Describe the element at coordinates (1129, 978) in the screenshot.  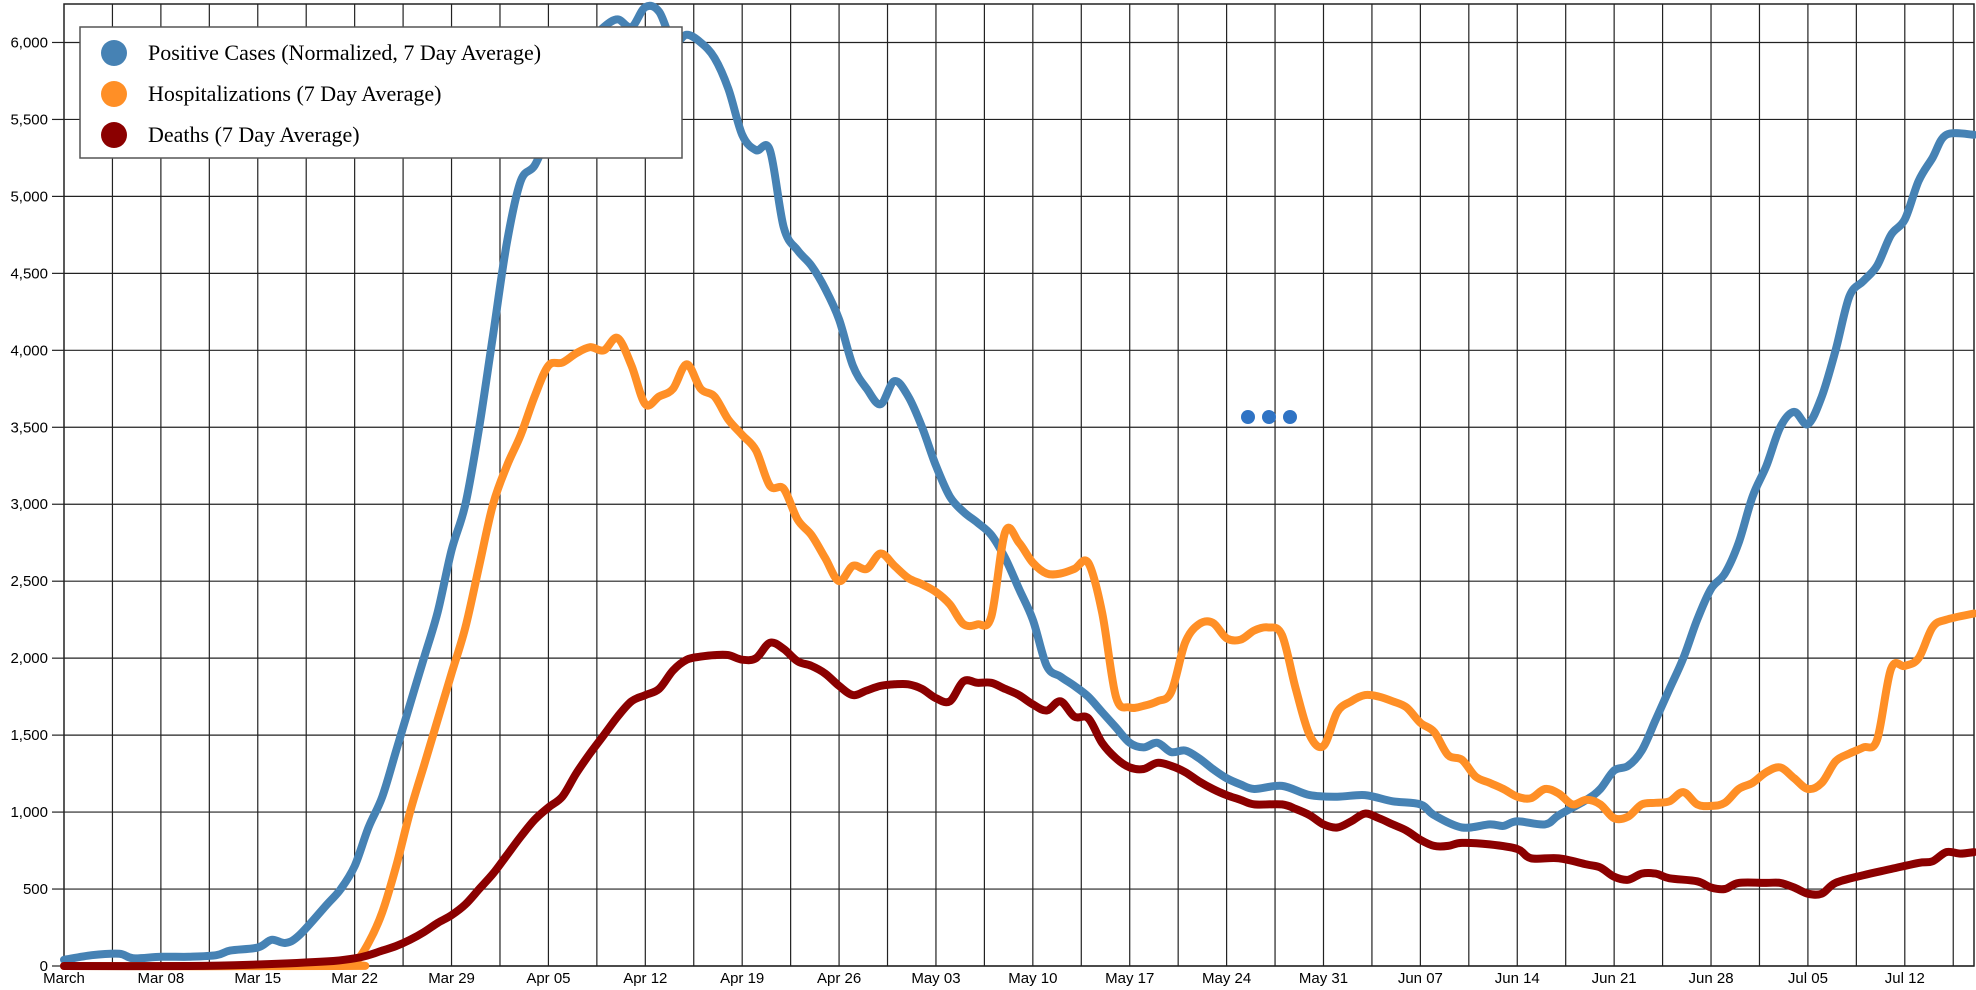
I see `x-tick-label: May 17` at that location.